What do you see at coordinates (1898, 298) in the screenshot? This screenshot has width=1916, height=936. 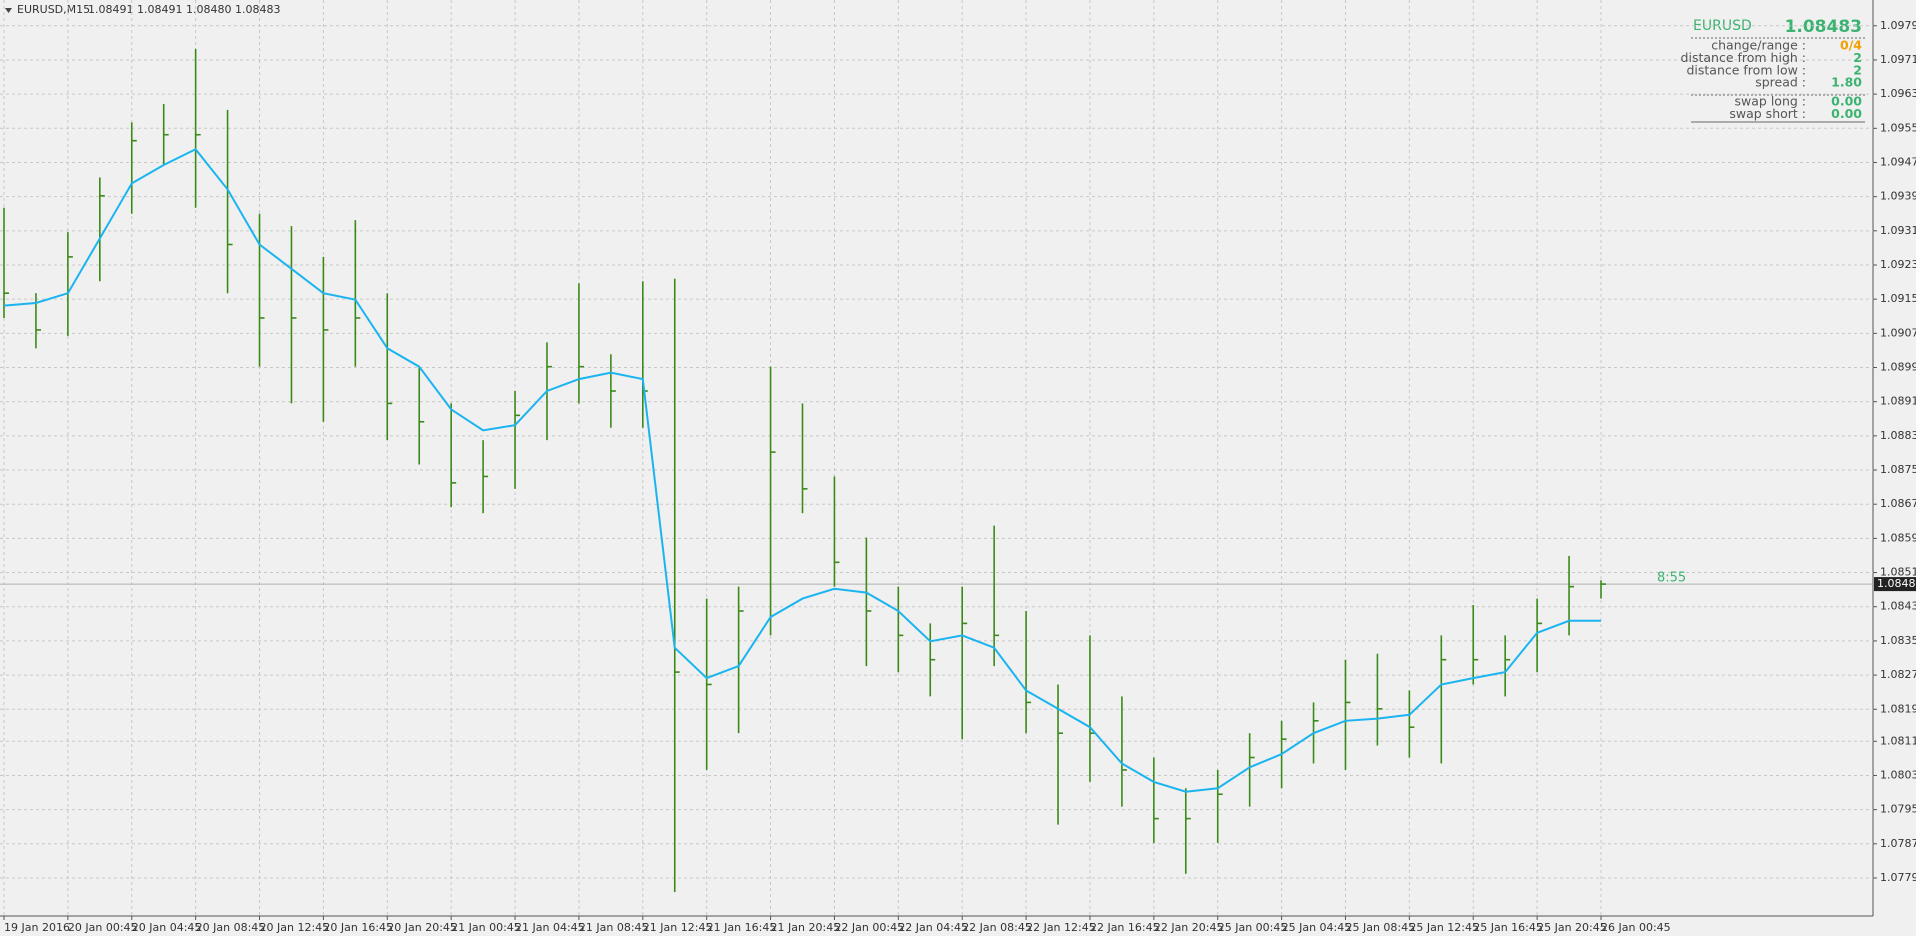 I see `y-tick-label: 1.09150` at bounding box center [1898, 298].